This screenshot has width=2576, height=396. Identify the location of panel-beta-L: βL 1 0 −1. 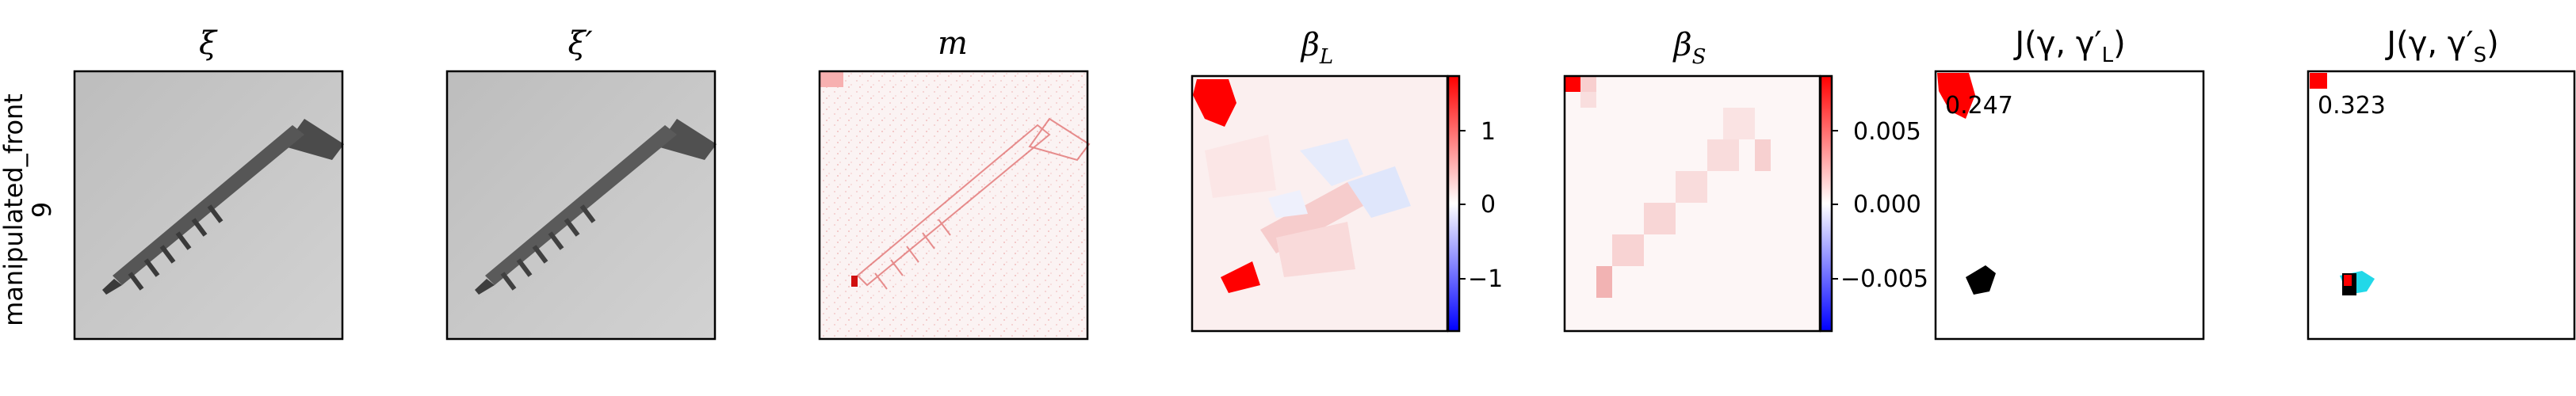
(1347, 180).